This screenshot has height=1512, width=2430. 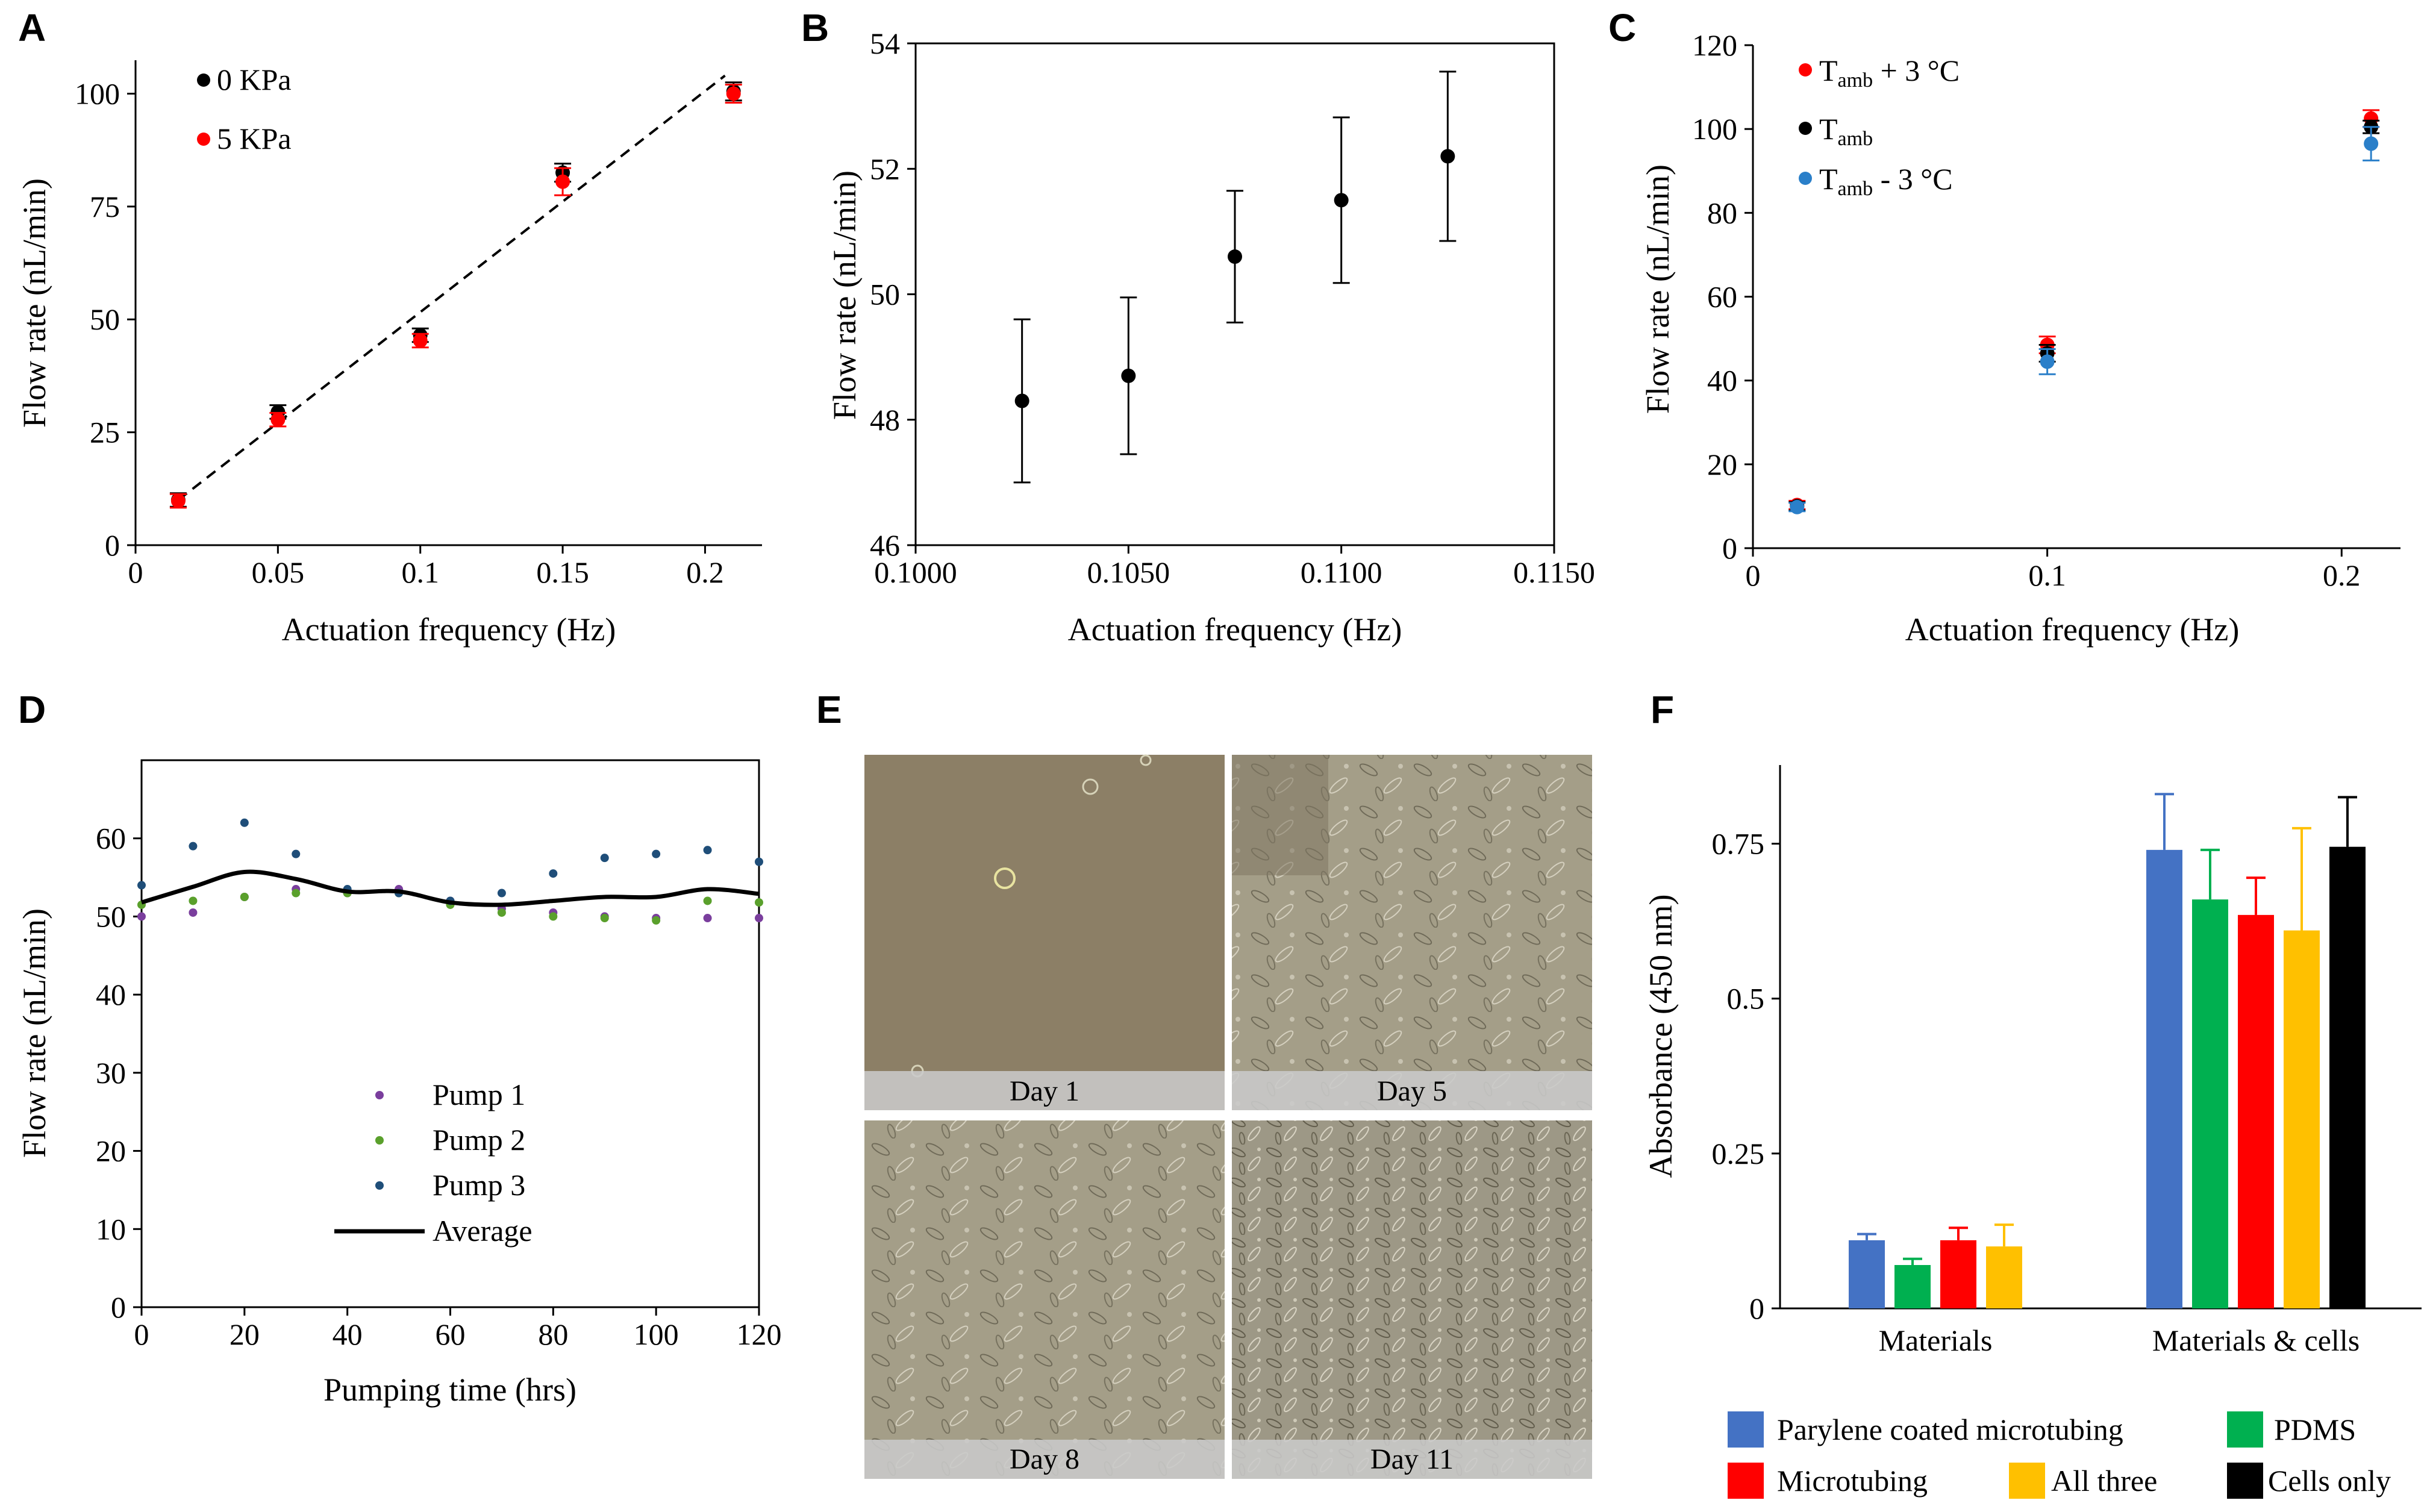 What do you see at coordinates (449, 629) in the screenshot?
I see `x-axis-title-a: Actuation frequency (Hz)` at bounding box center [449, 629].